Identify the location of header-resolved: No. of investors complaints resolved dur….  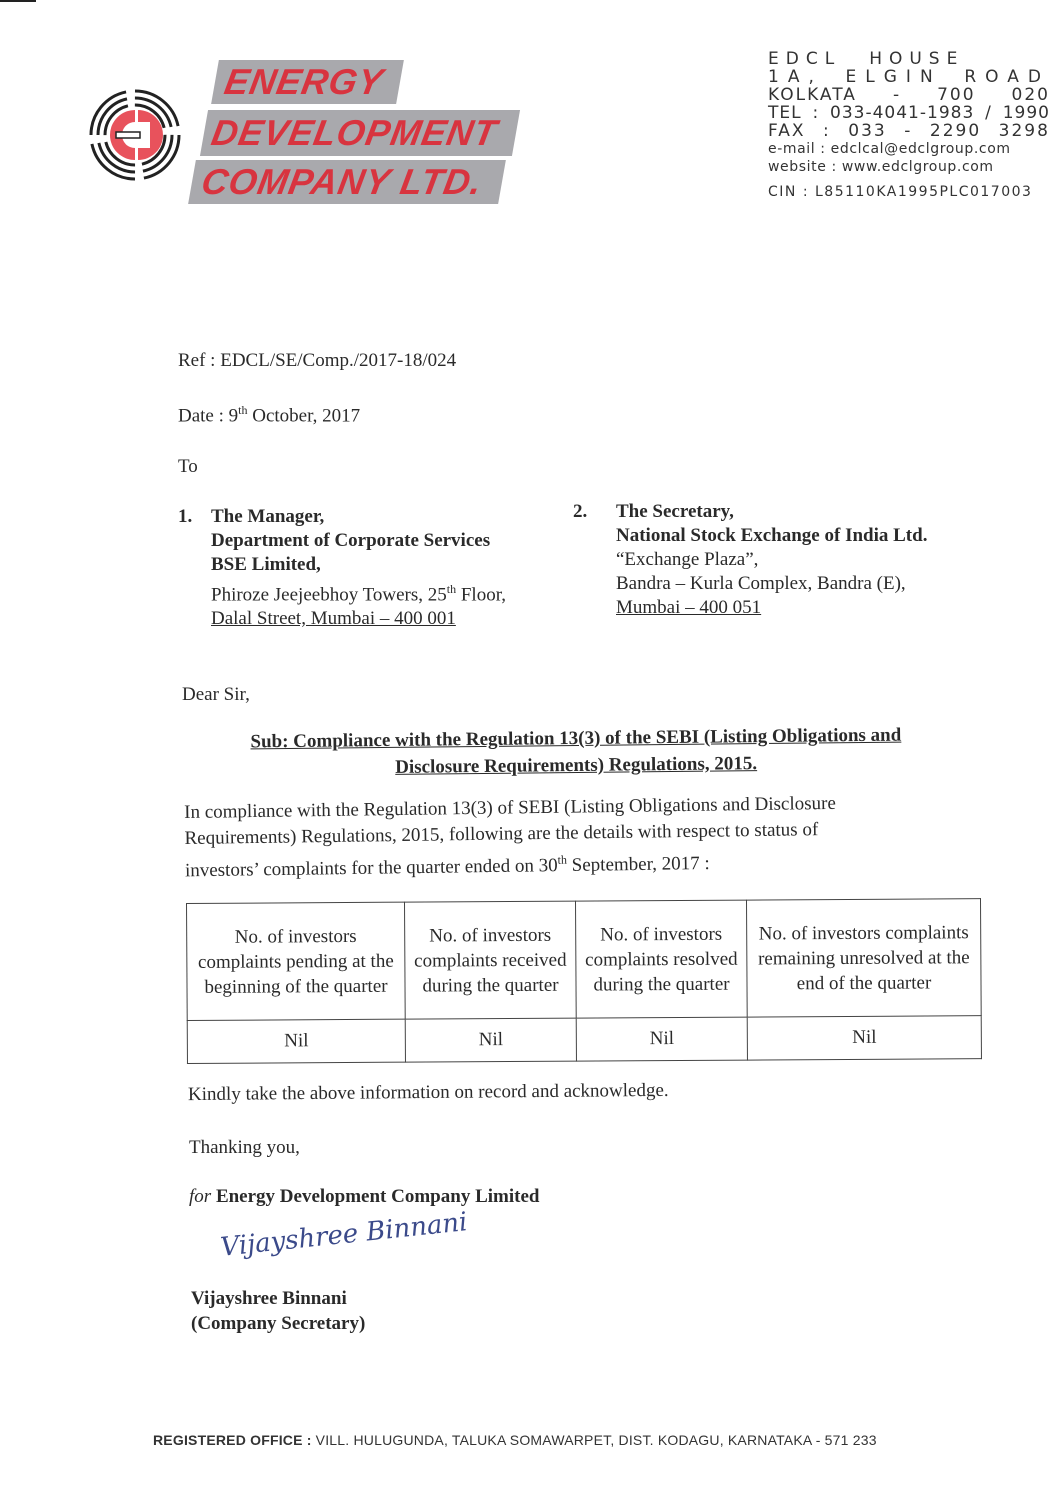
(661, 959).